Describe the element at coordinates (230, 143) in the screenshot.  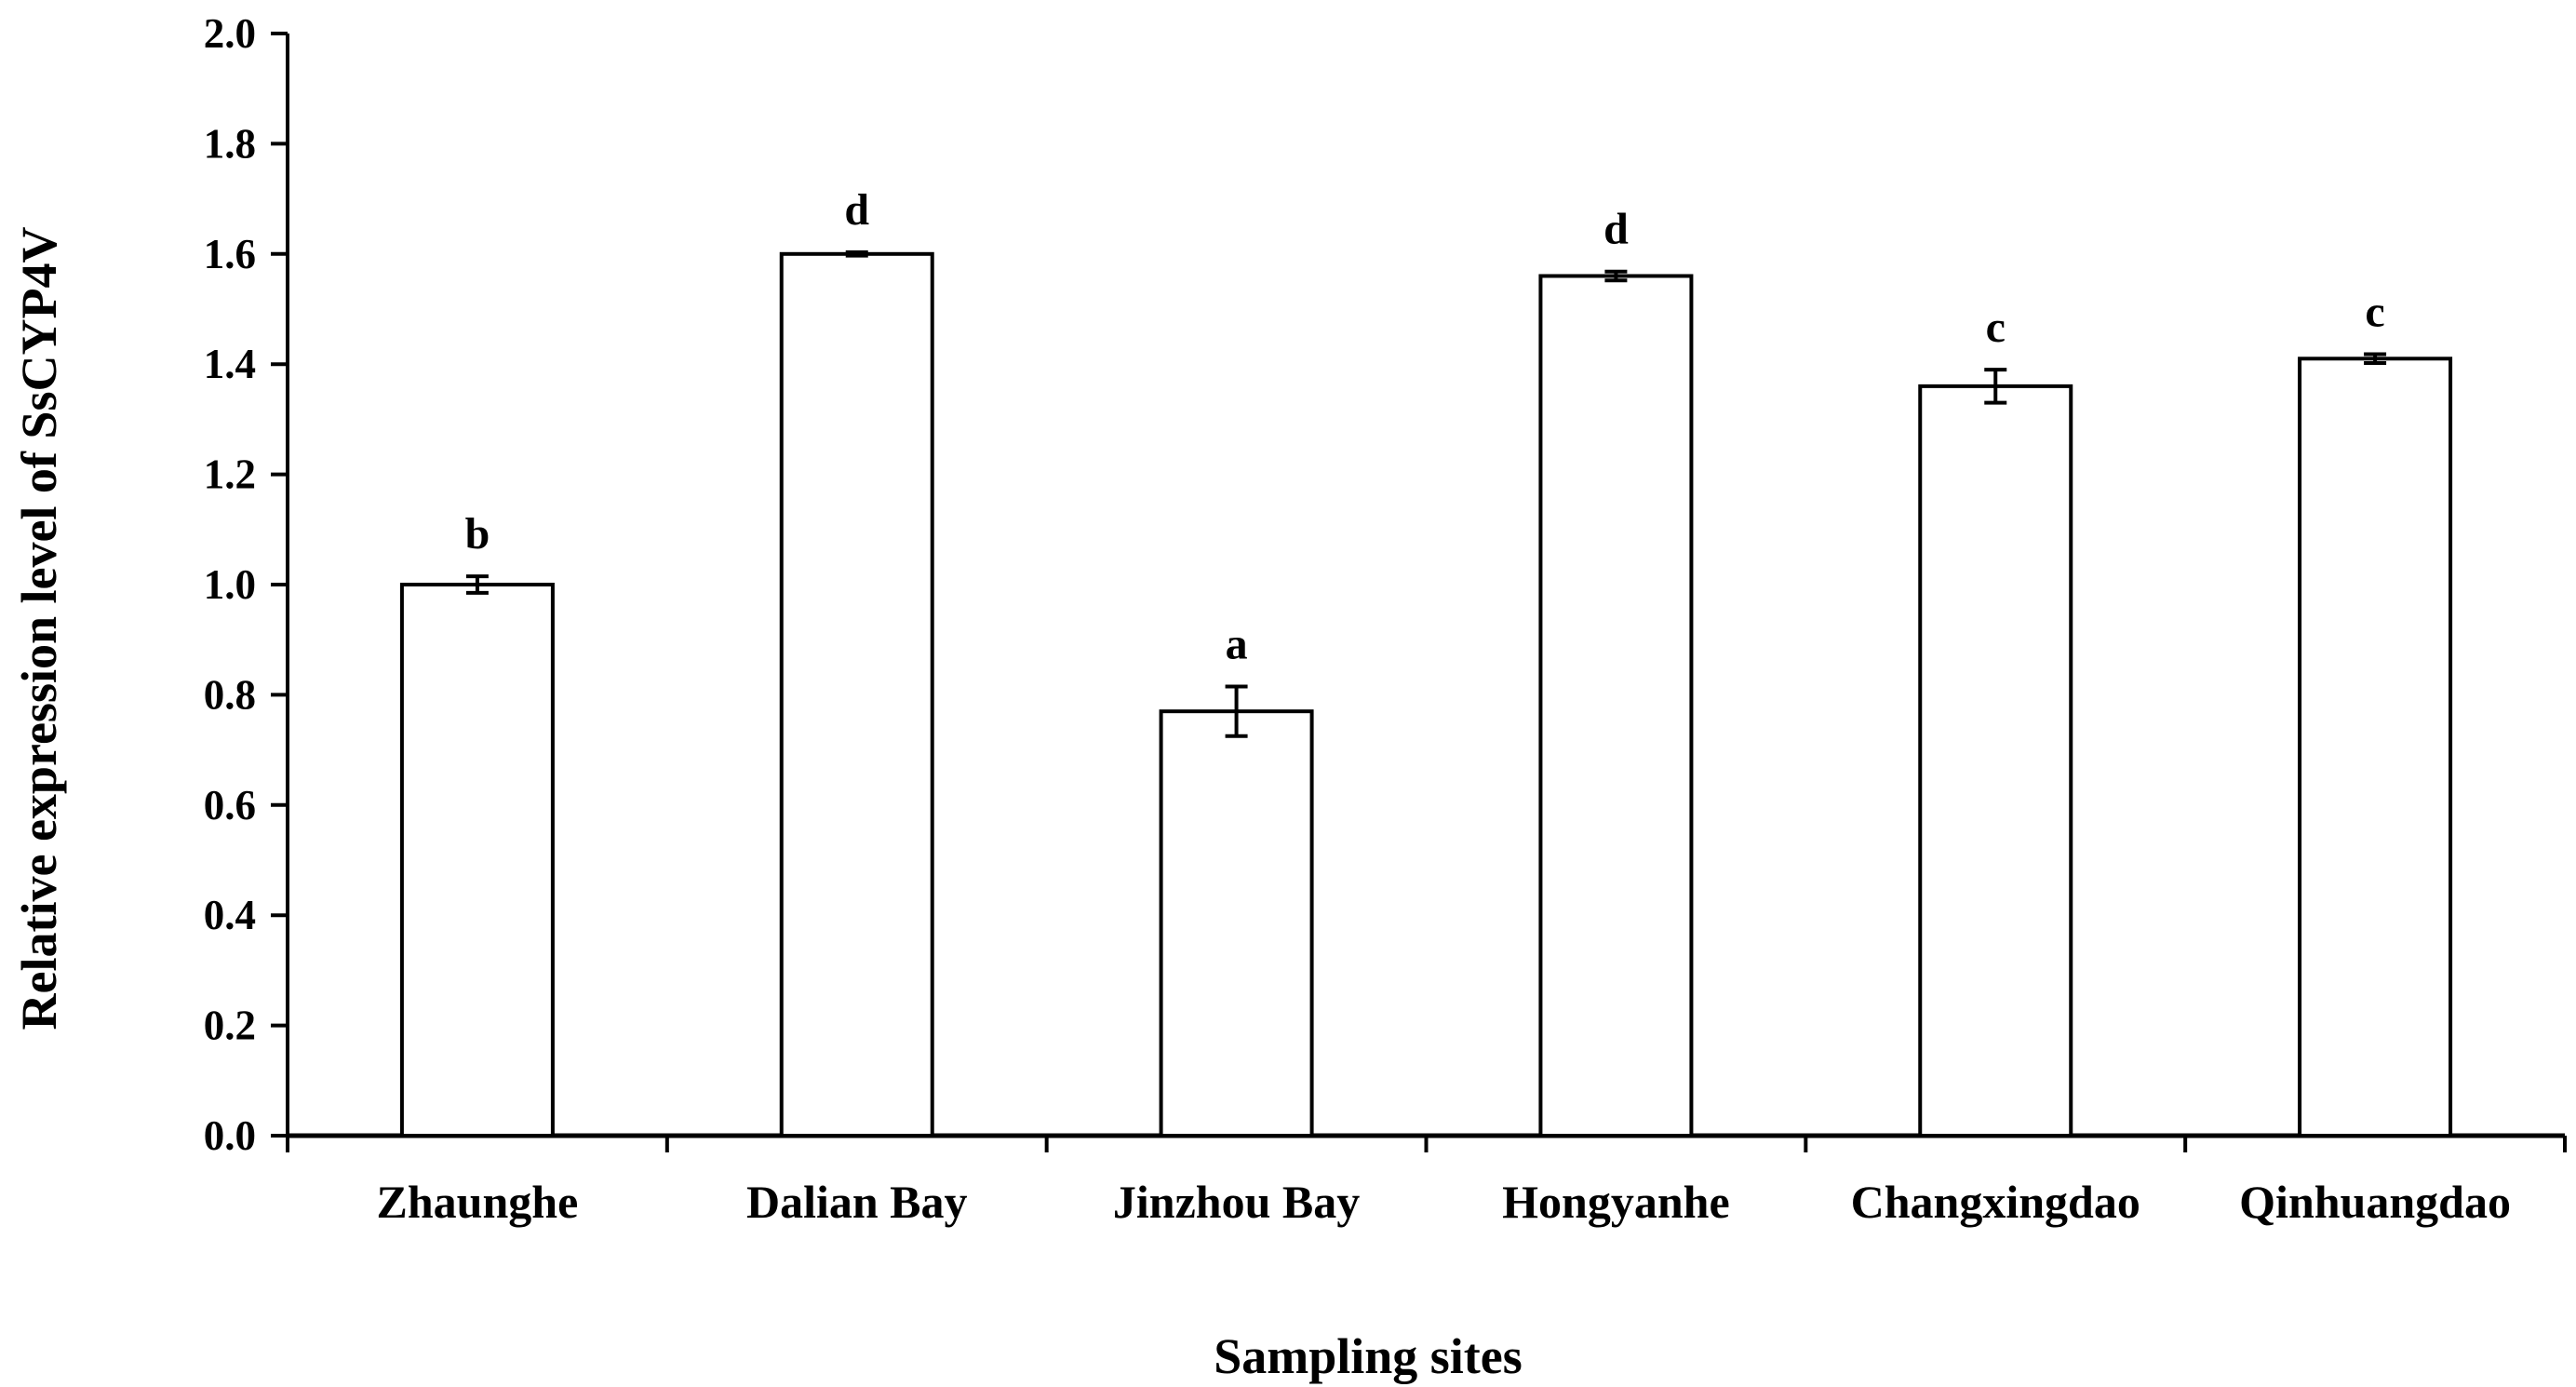
I see `y-tick-label: 1.8` at that location.